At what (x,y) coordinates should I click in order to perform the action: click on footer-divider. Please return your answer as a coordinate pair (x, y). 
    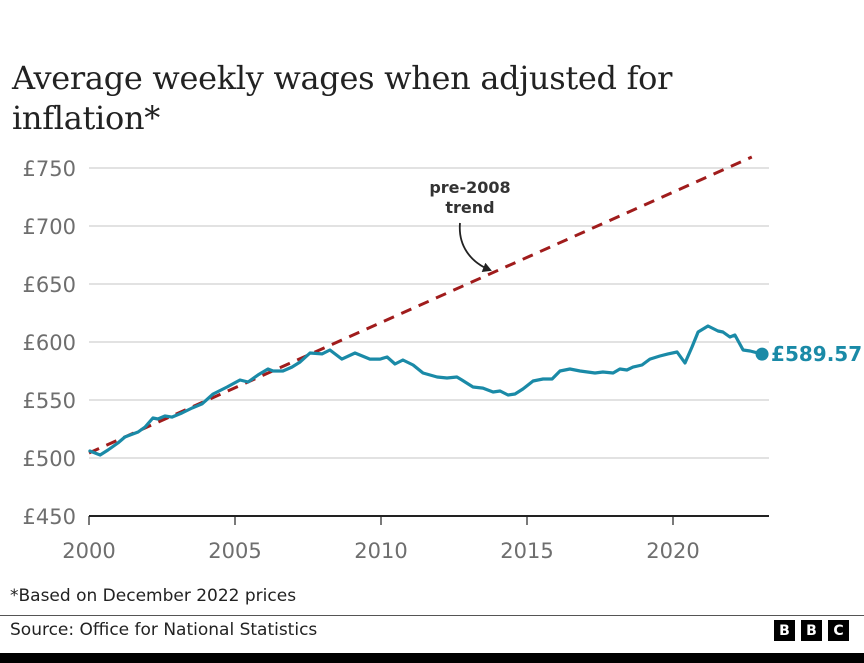
    Looking at the image, I should click on (432, 615).